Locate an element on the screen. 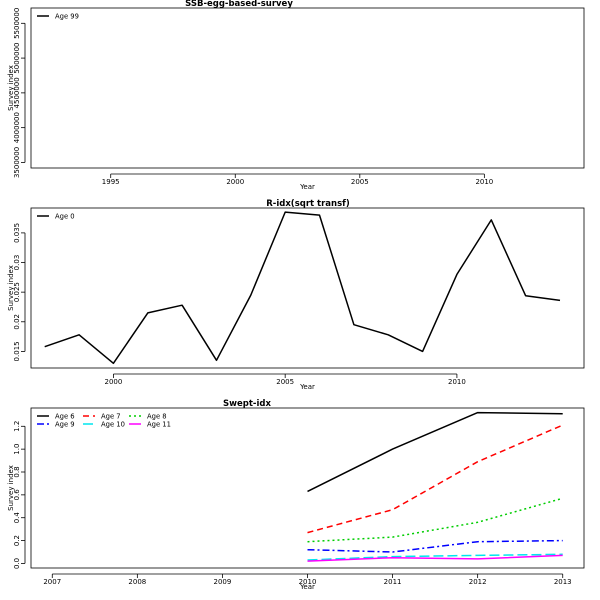 This screenshot has height=600, width=600. y-tick-label: 5500000 is located at coordinates (17, 23).